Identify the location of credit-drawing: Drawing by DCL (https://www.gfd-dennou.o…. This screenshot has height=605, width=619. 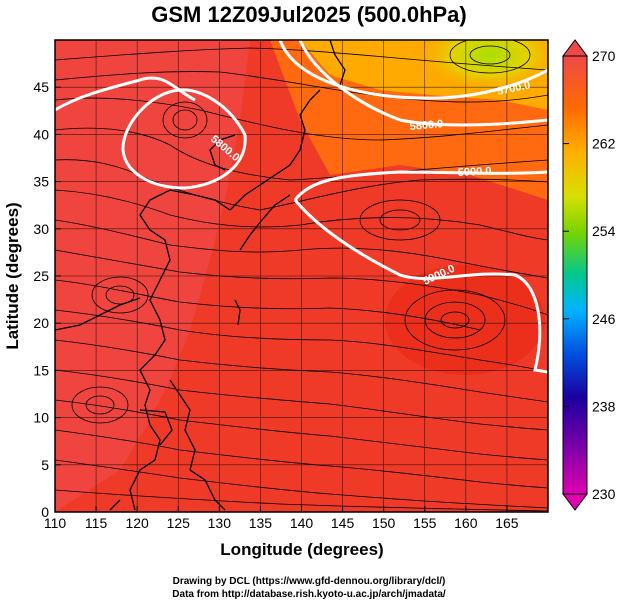
(309, 581).